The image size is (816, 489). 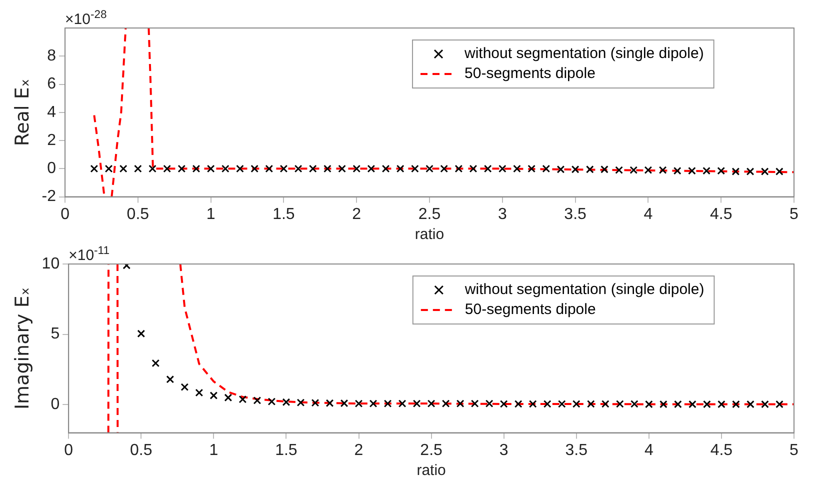 What do you see at coordinates (51, 112) in the screenshot?
I see `y-tick-label: 4` at bounding box center [51, 112].